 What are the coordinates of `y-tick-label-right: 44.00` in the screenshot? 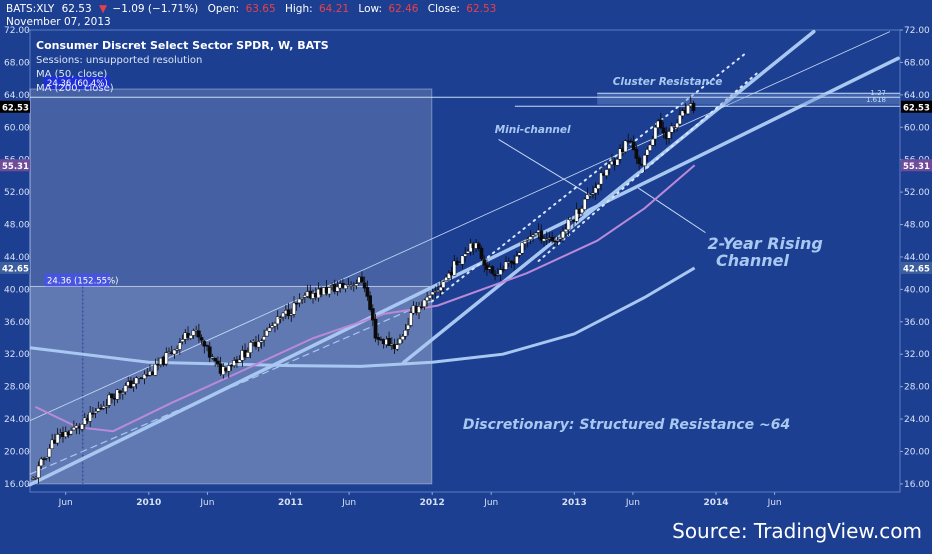 It's located at (917, 258).